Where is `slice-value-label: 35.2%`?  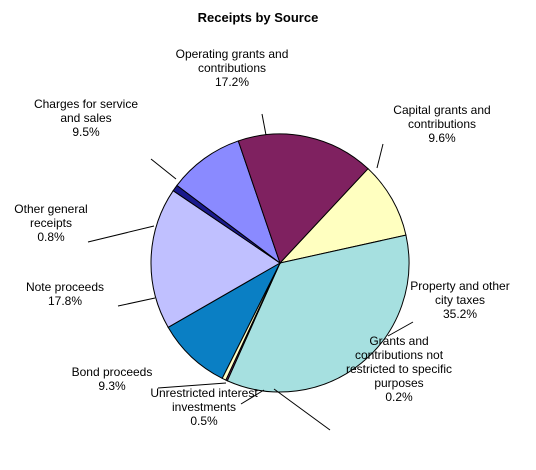 slice-value-label: 35.2% is located at coordinates (460, 314).